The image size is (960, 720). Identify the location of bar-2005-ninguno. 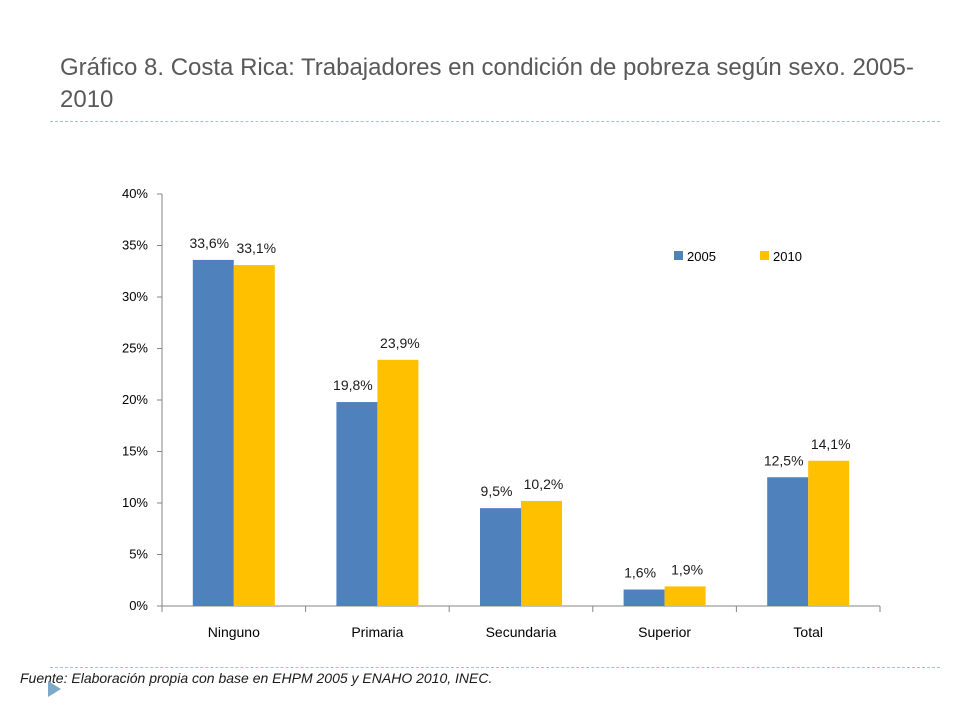
(213, 432).